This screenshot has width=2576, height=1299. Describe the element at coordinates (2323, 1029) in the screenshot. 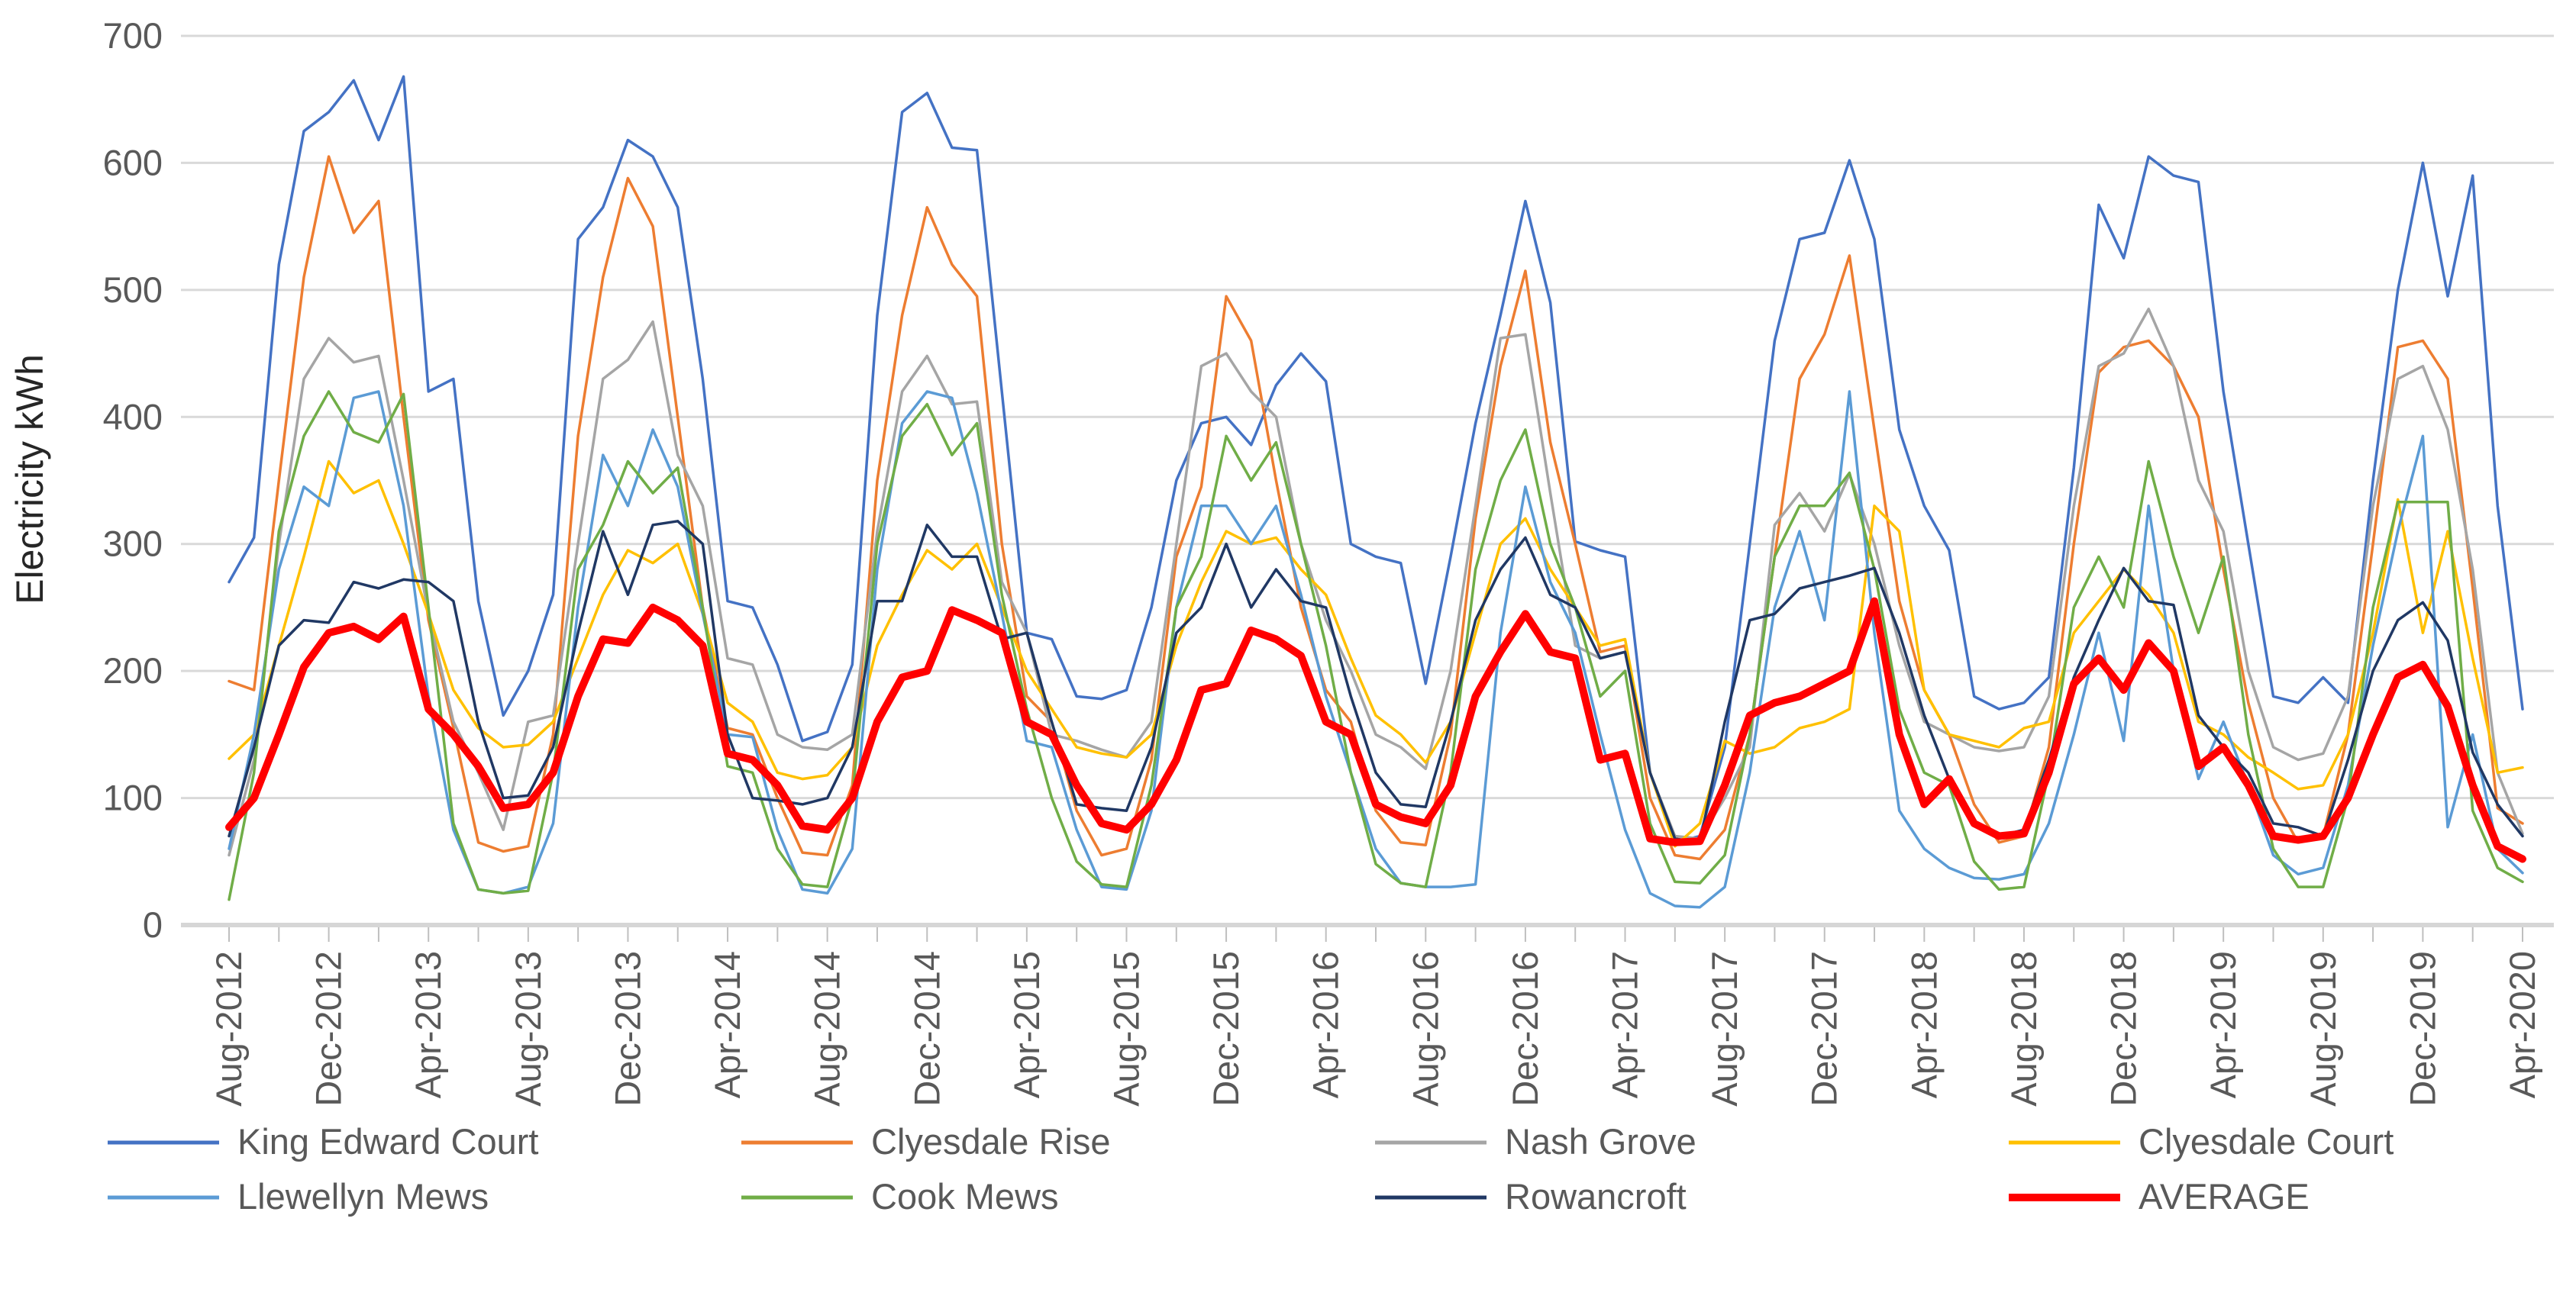

I see `x-tick-label-aug-2019: Aug-2019` at that location.